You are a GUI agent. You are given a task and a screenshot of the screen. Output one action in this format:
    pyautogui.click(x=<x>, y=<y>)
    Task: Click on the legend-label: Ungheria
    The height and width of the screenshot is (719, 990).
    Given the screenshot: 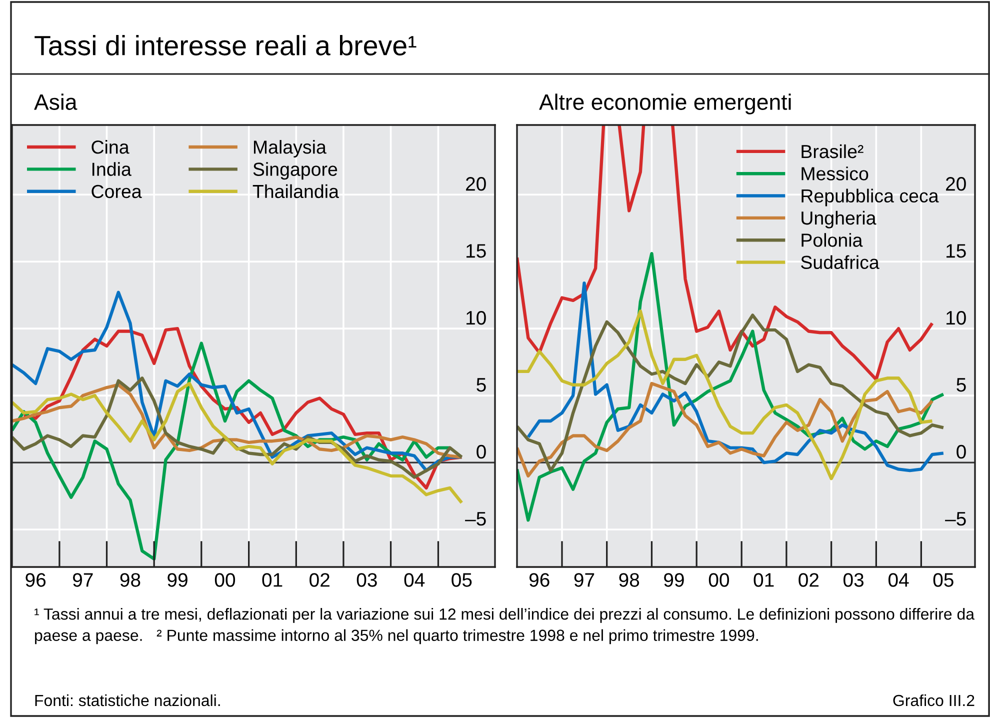 What is the action you would take?
    pyautogui.click(x=839, y=219)
    